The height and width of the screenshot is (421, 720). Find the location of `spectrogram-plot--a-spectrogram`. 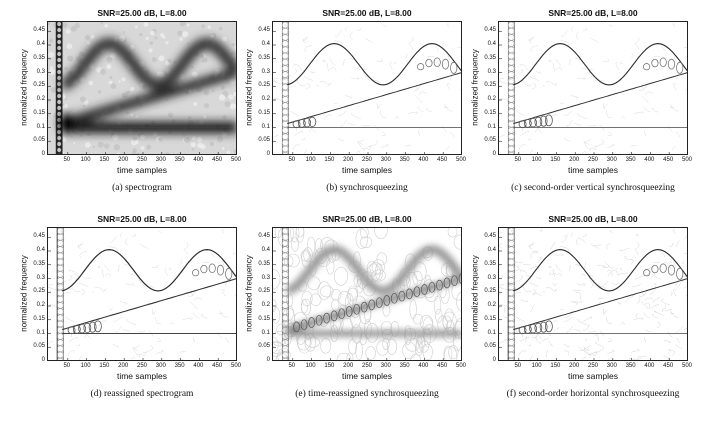

spectrogram-plot--a-spectrogram is located at coordinates (142, 88).